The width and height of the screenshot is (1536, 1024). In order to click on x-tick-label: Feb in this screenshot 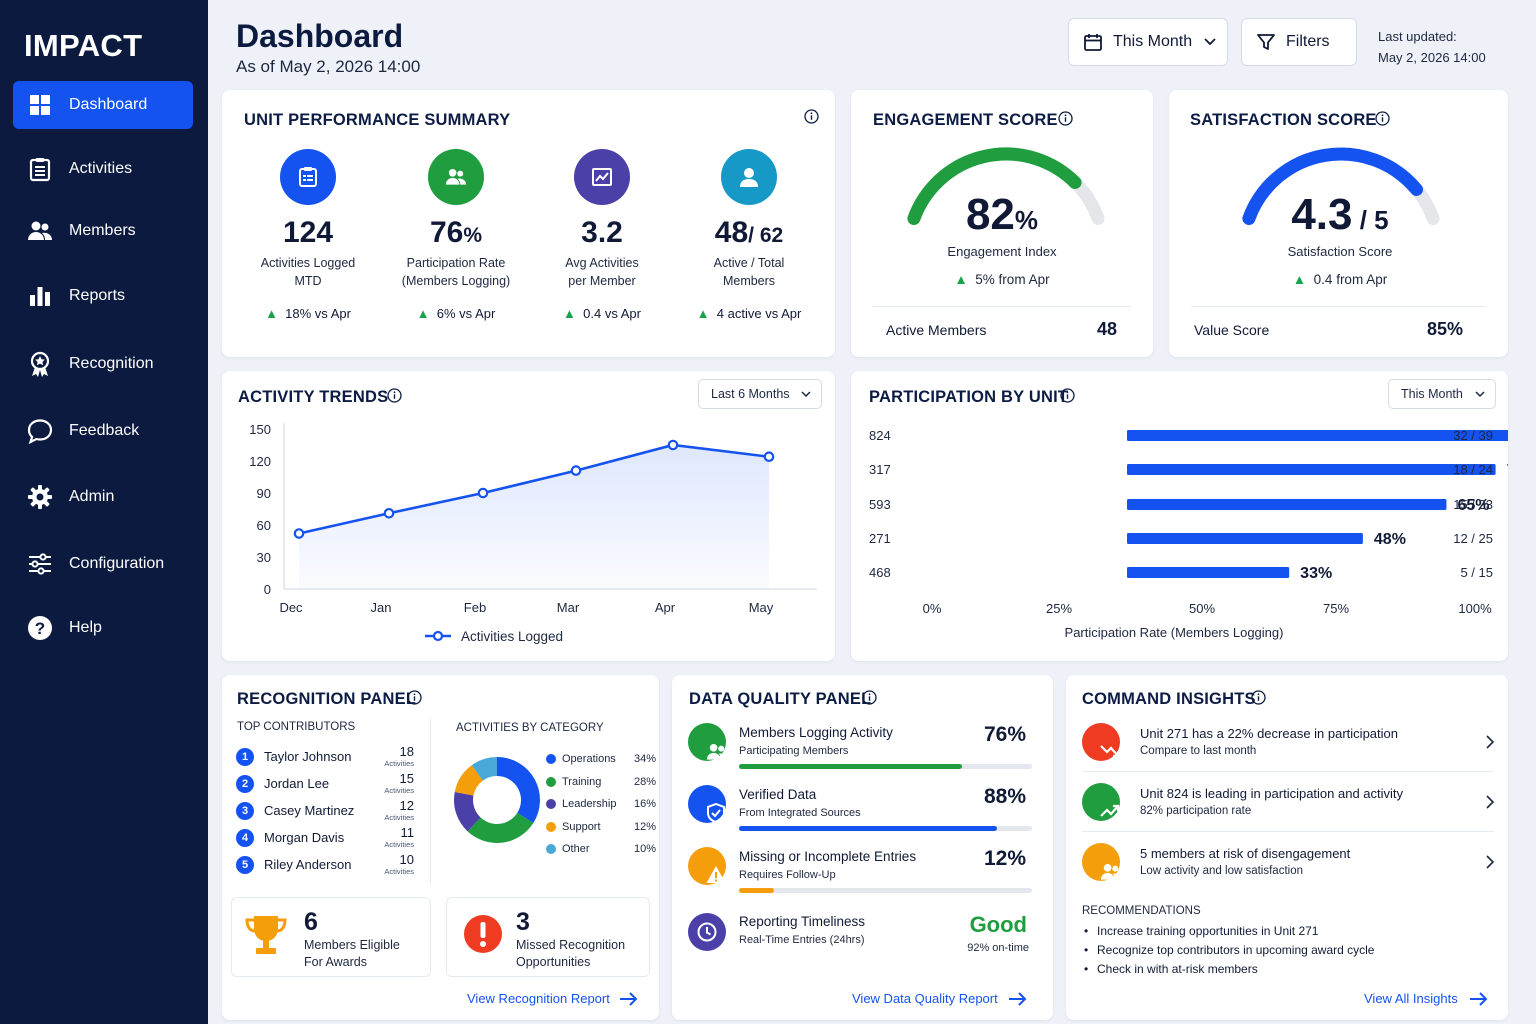, I will do `click(475, 607)`.